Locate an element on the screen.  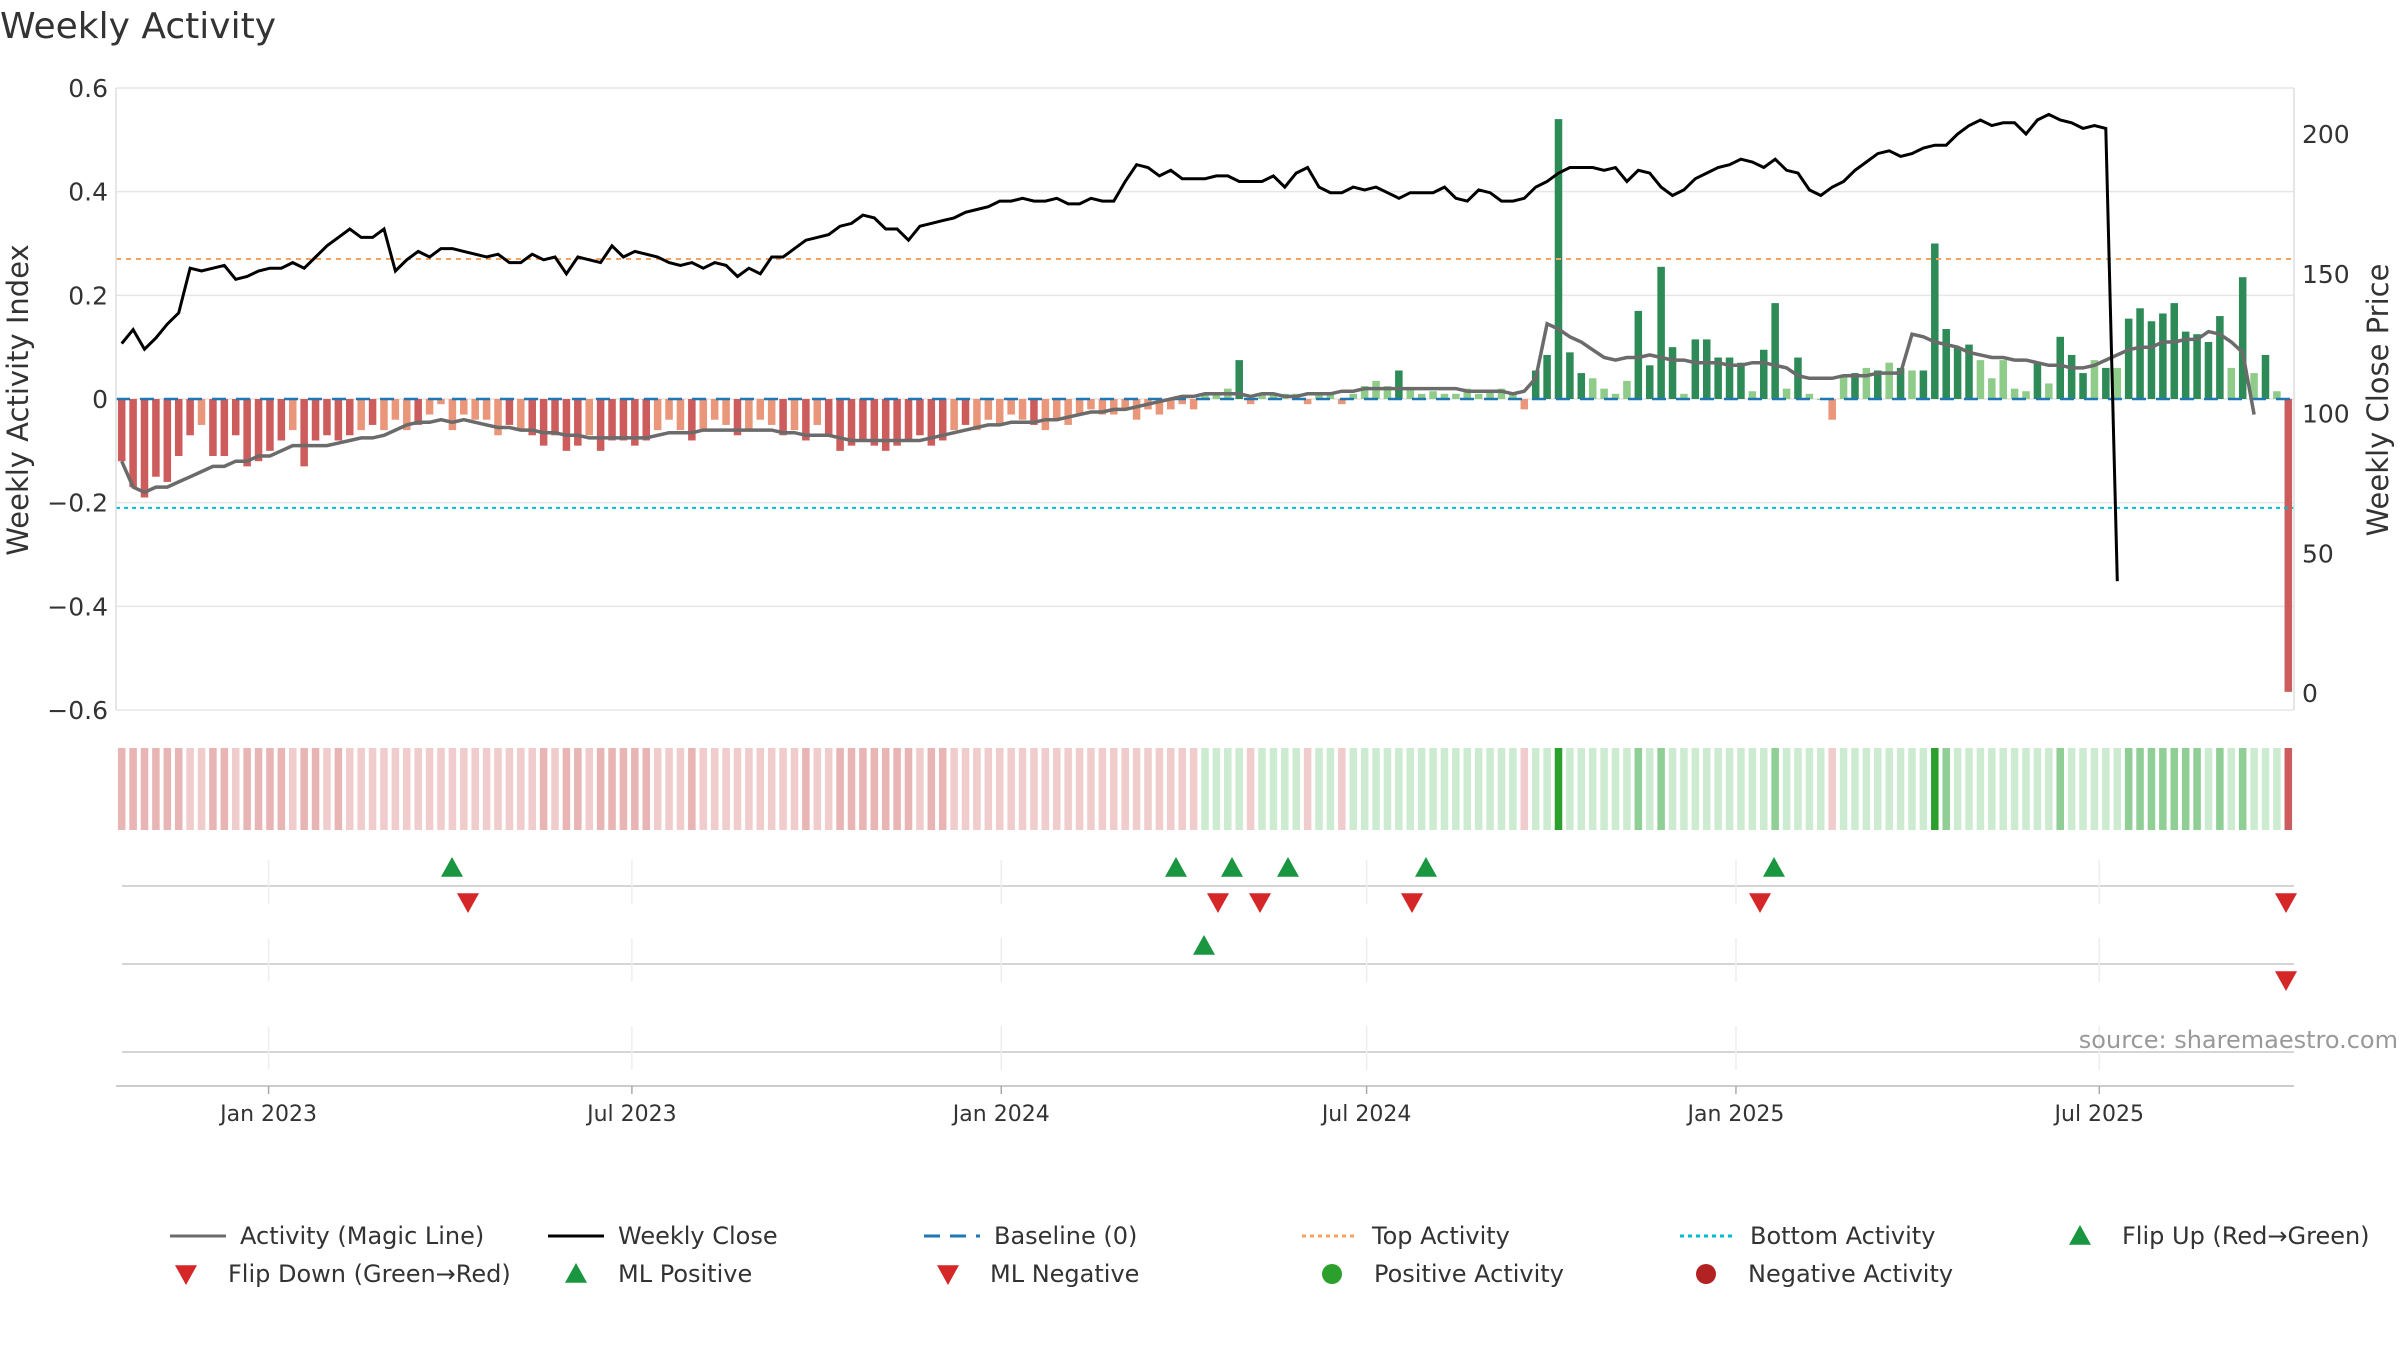
y-tick-label: −0.2 is located at coordinates (77, 503).